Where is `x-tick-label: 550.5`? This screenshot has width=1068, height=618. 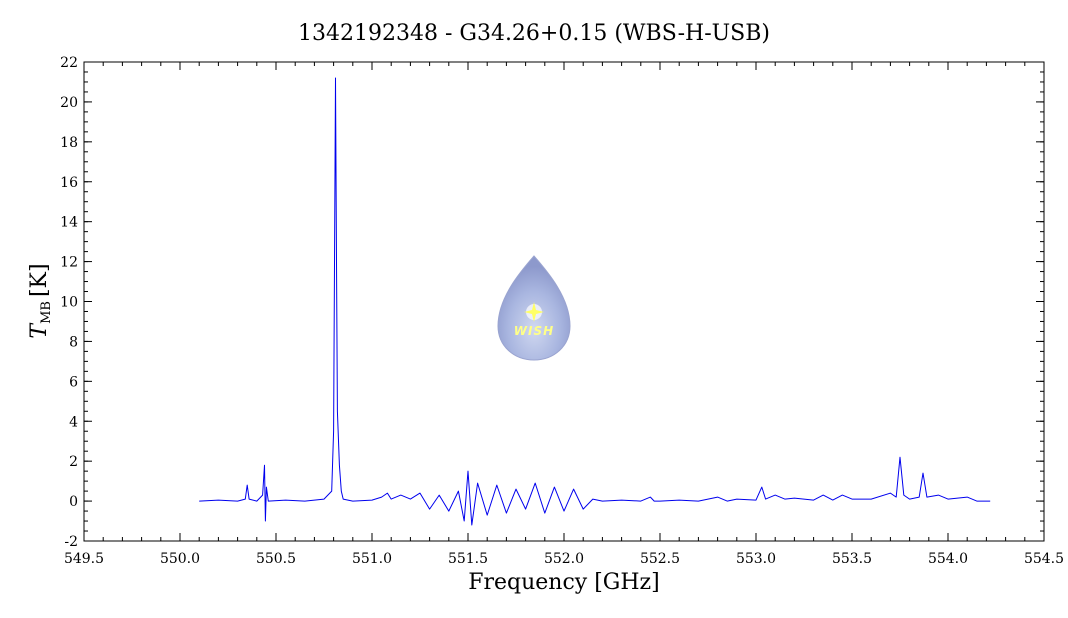
x-tick-label: 550.5 is located at coordinates (276, 559).